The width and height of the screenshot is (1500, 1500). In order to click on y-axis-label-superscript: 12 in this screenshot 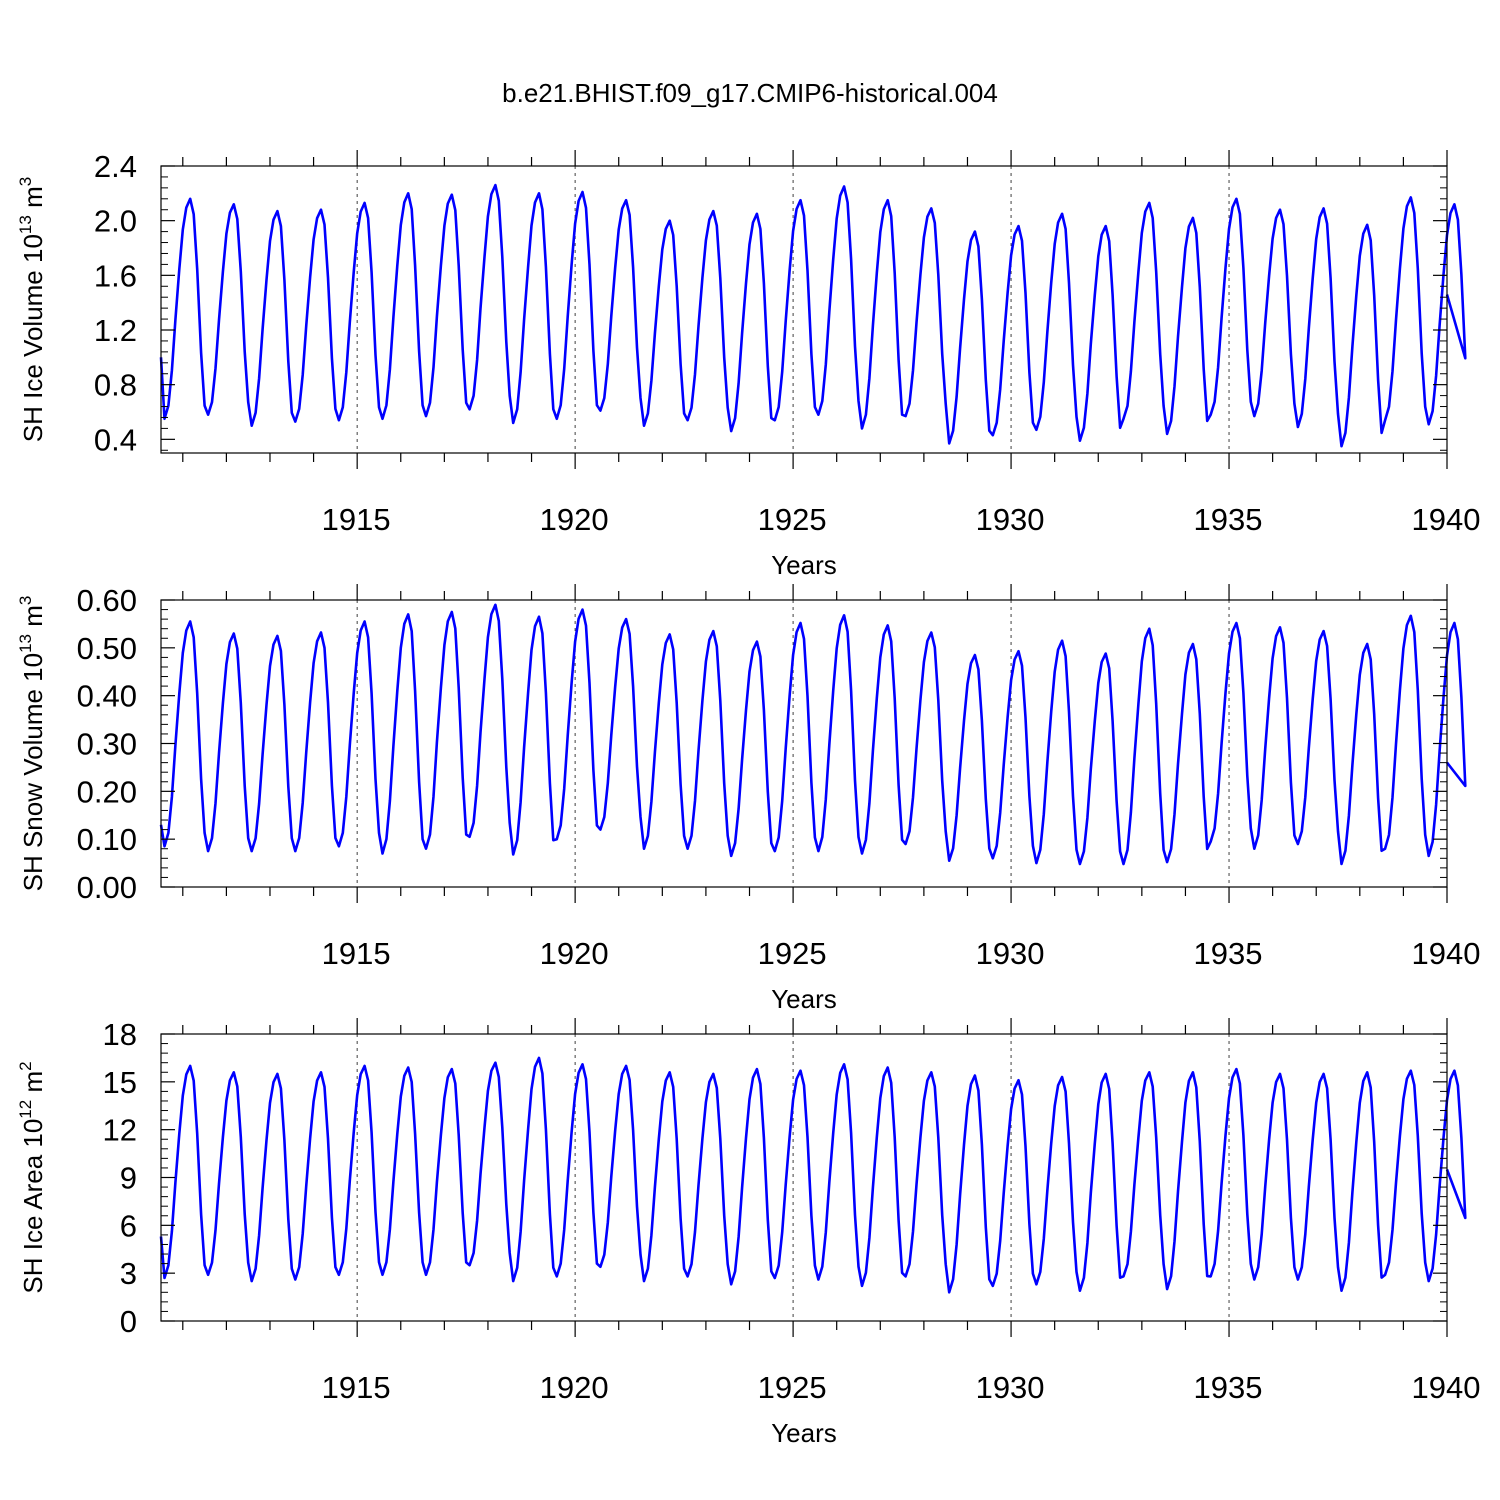, I will do `click(25, 1109)`.